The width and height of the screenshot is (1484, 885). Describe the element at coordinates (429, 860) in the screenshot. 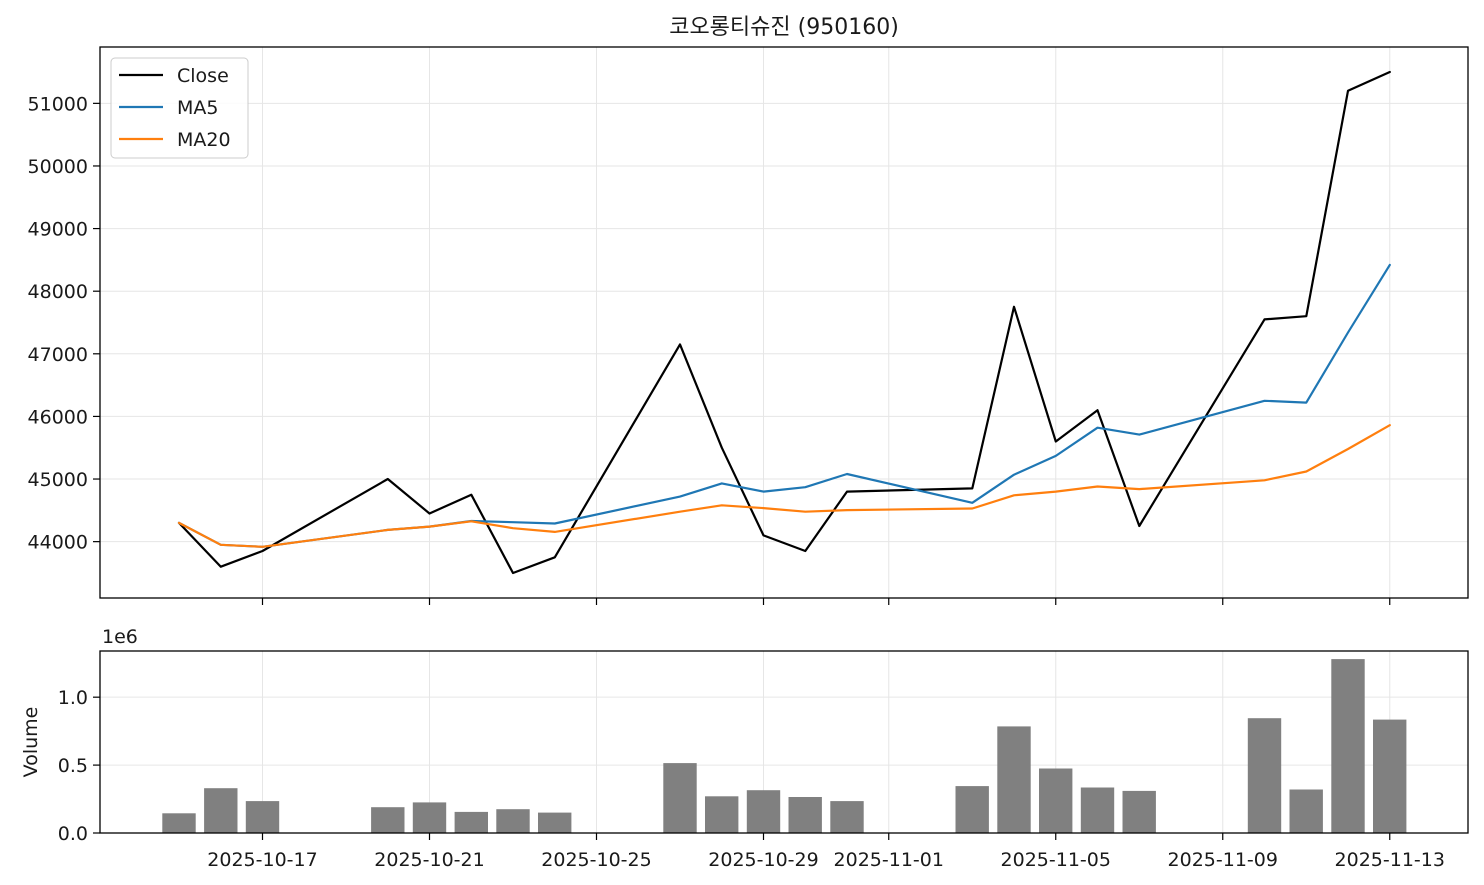

I see `x-tick-label: 2025-10-21` at that location.